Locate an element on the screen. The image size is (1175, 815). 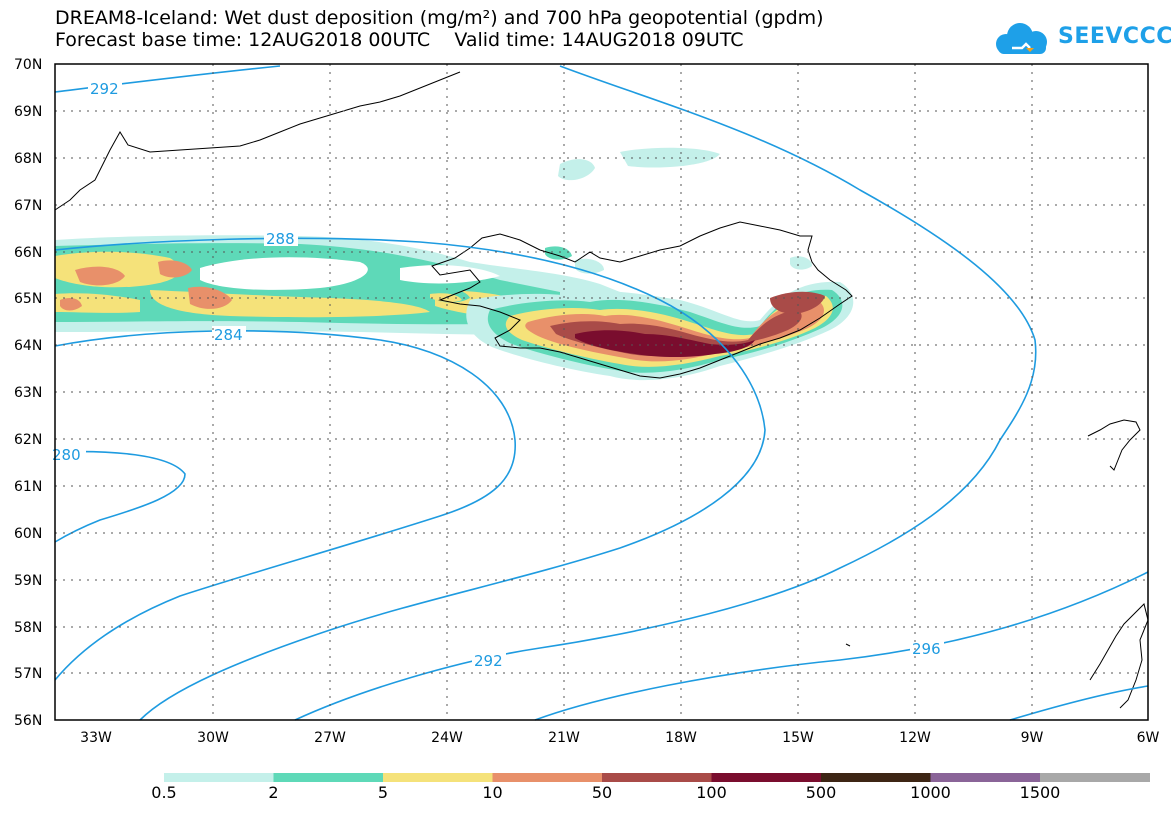
longitude-axis: 33W 30W 27W 24W 21W 18W 15W 12W 9W 6W is located at coordinates (619, 738).